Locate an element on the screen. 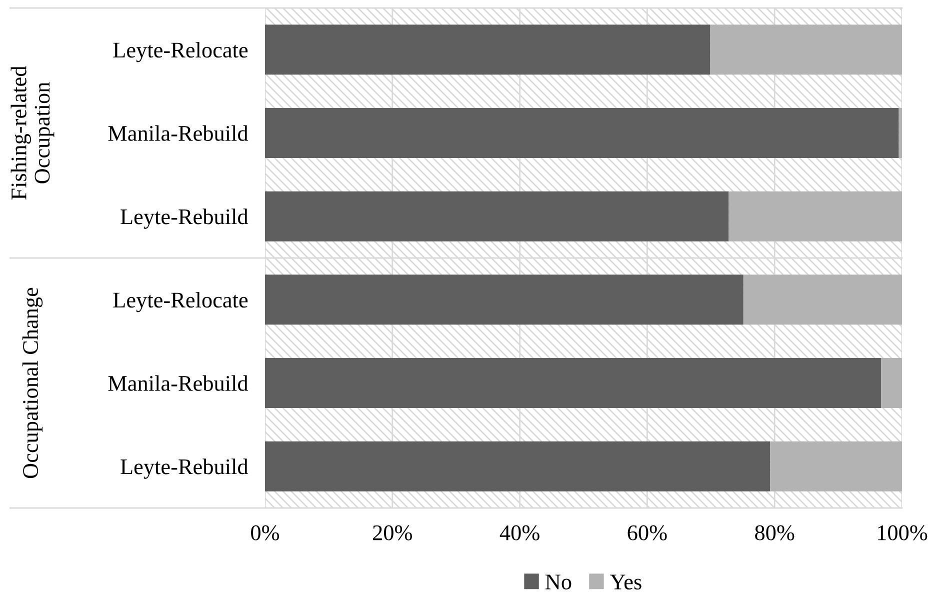  legend-label: Yes is located at coordinates (626, 582).